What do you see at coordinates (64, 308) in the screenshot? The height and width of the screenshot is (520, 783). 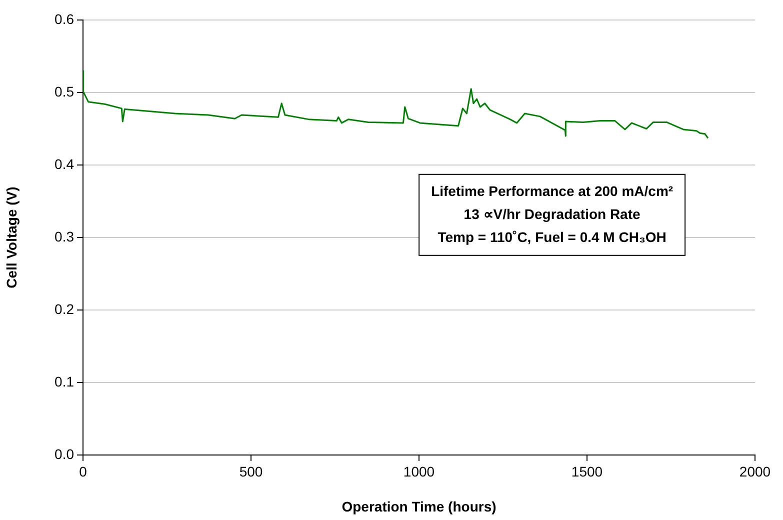 I see `y-tick-label: 0.2` at bounding box center [64, 308].